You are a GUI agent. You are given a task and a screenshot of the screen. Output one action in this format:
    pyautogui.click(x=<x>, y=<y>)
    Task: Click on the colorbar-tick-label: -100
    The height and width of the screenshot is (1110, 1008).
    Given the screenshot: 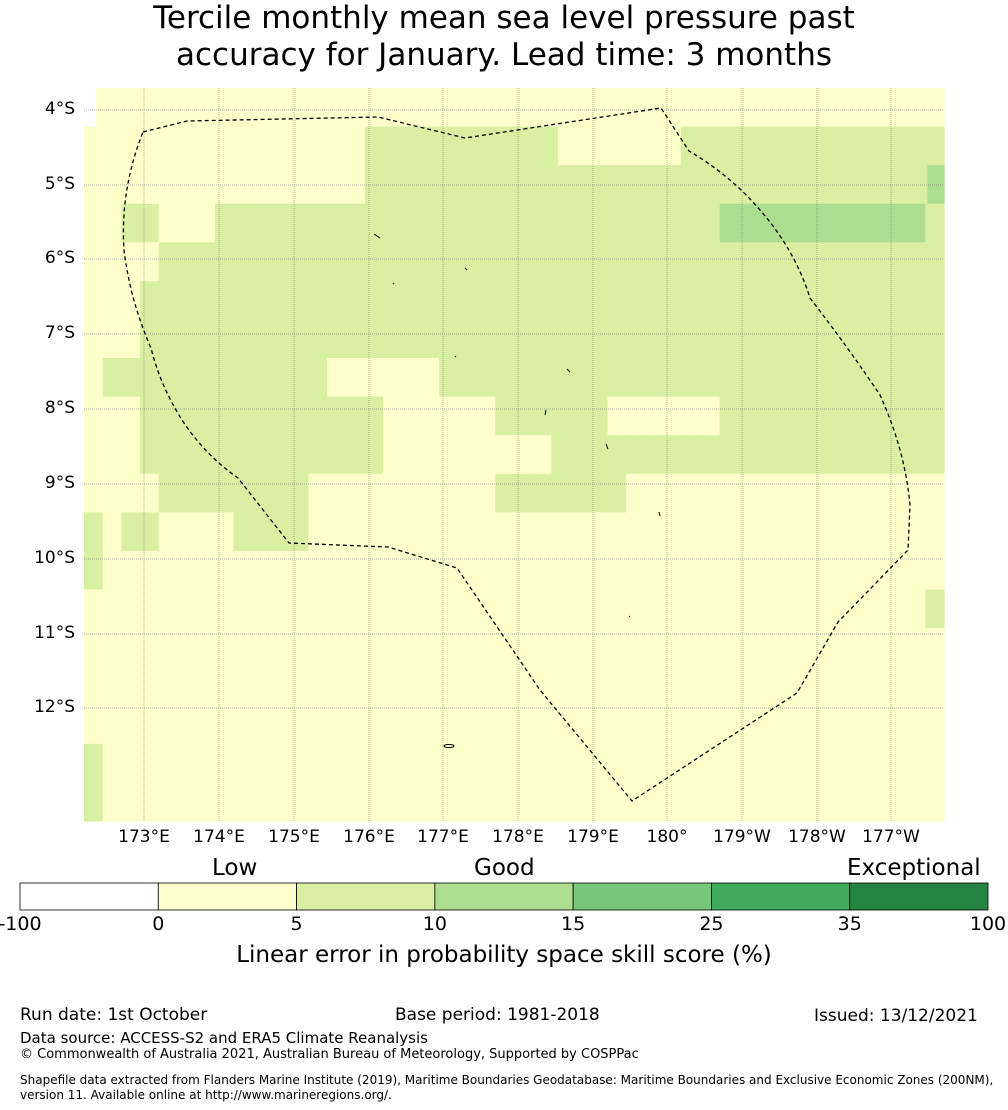 What is the action you would take?
    pyautogui.click(x=21, y=924)
    